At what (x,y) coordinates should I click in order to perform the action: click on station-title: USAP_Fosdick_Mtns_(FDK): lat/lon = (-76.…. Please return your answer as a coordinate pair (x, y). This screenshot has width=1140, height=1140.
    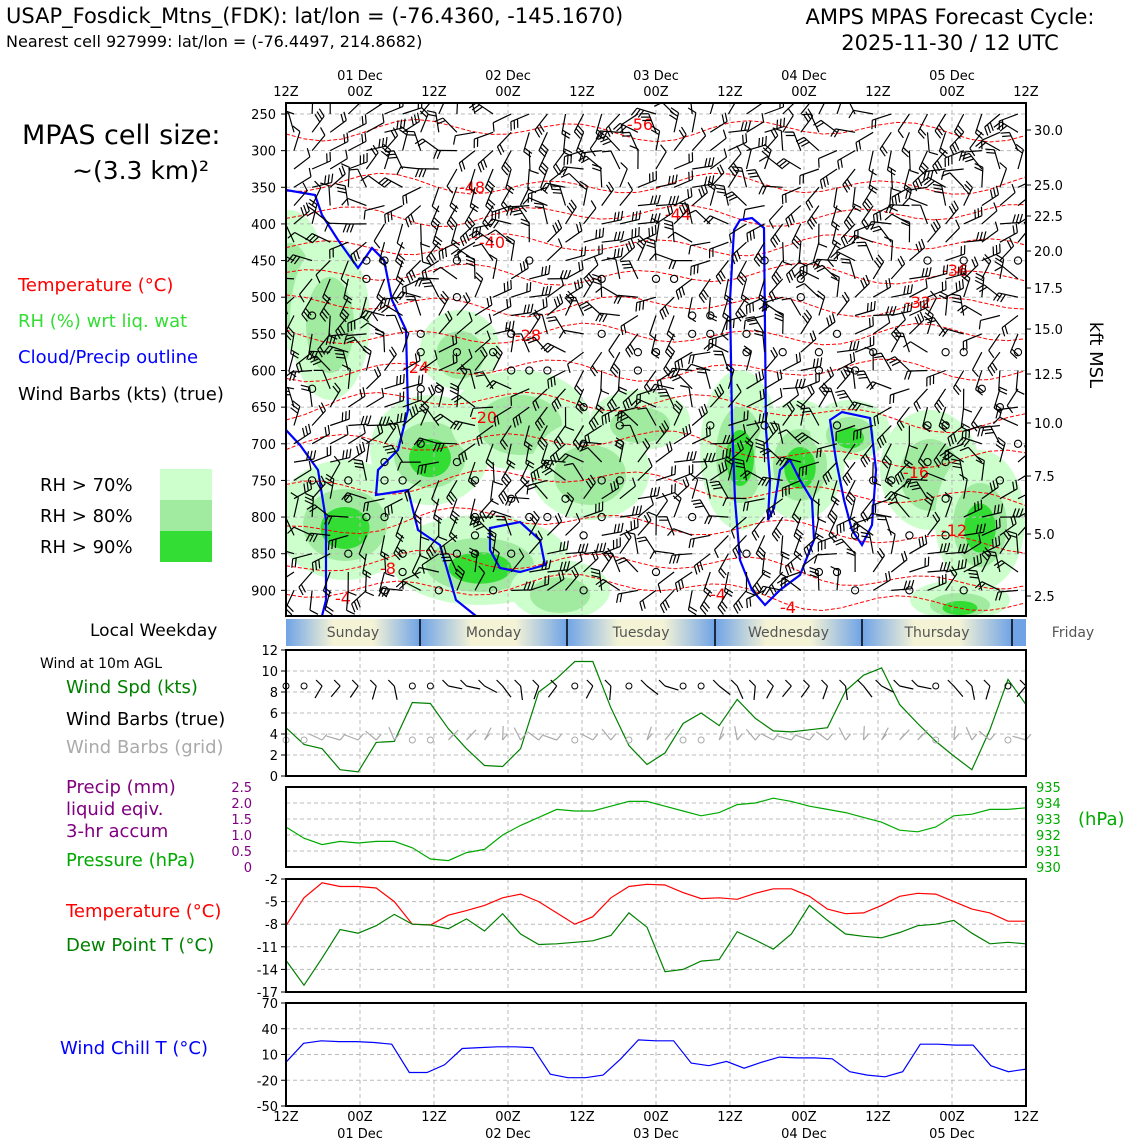
    Looking at the image, I should click on (315, 16).